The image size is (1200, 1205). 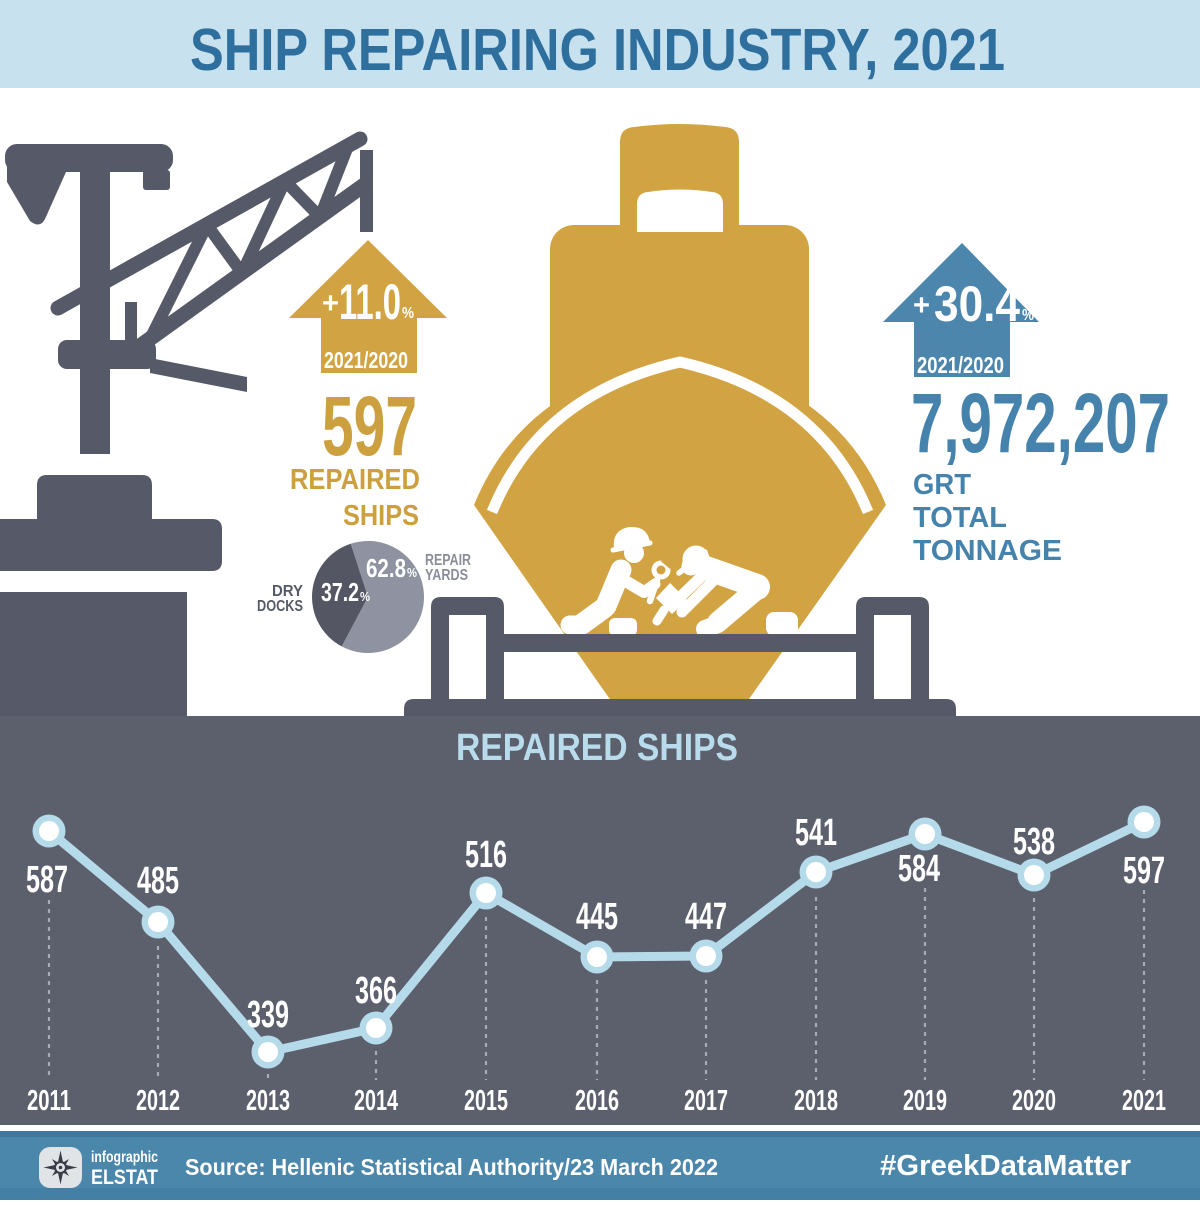 I want to click on svg-text: 2016, so click(x=597, y=1101).